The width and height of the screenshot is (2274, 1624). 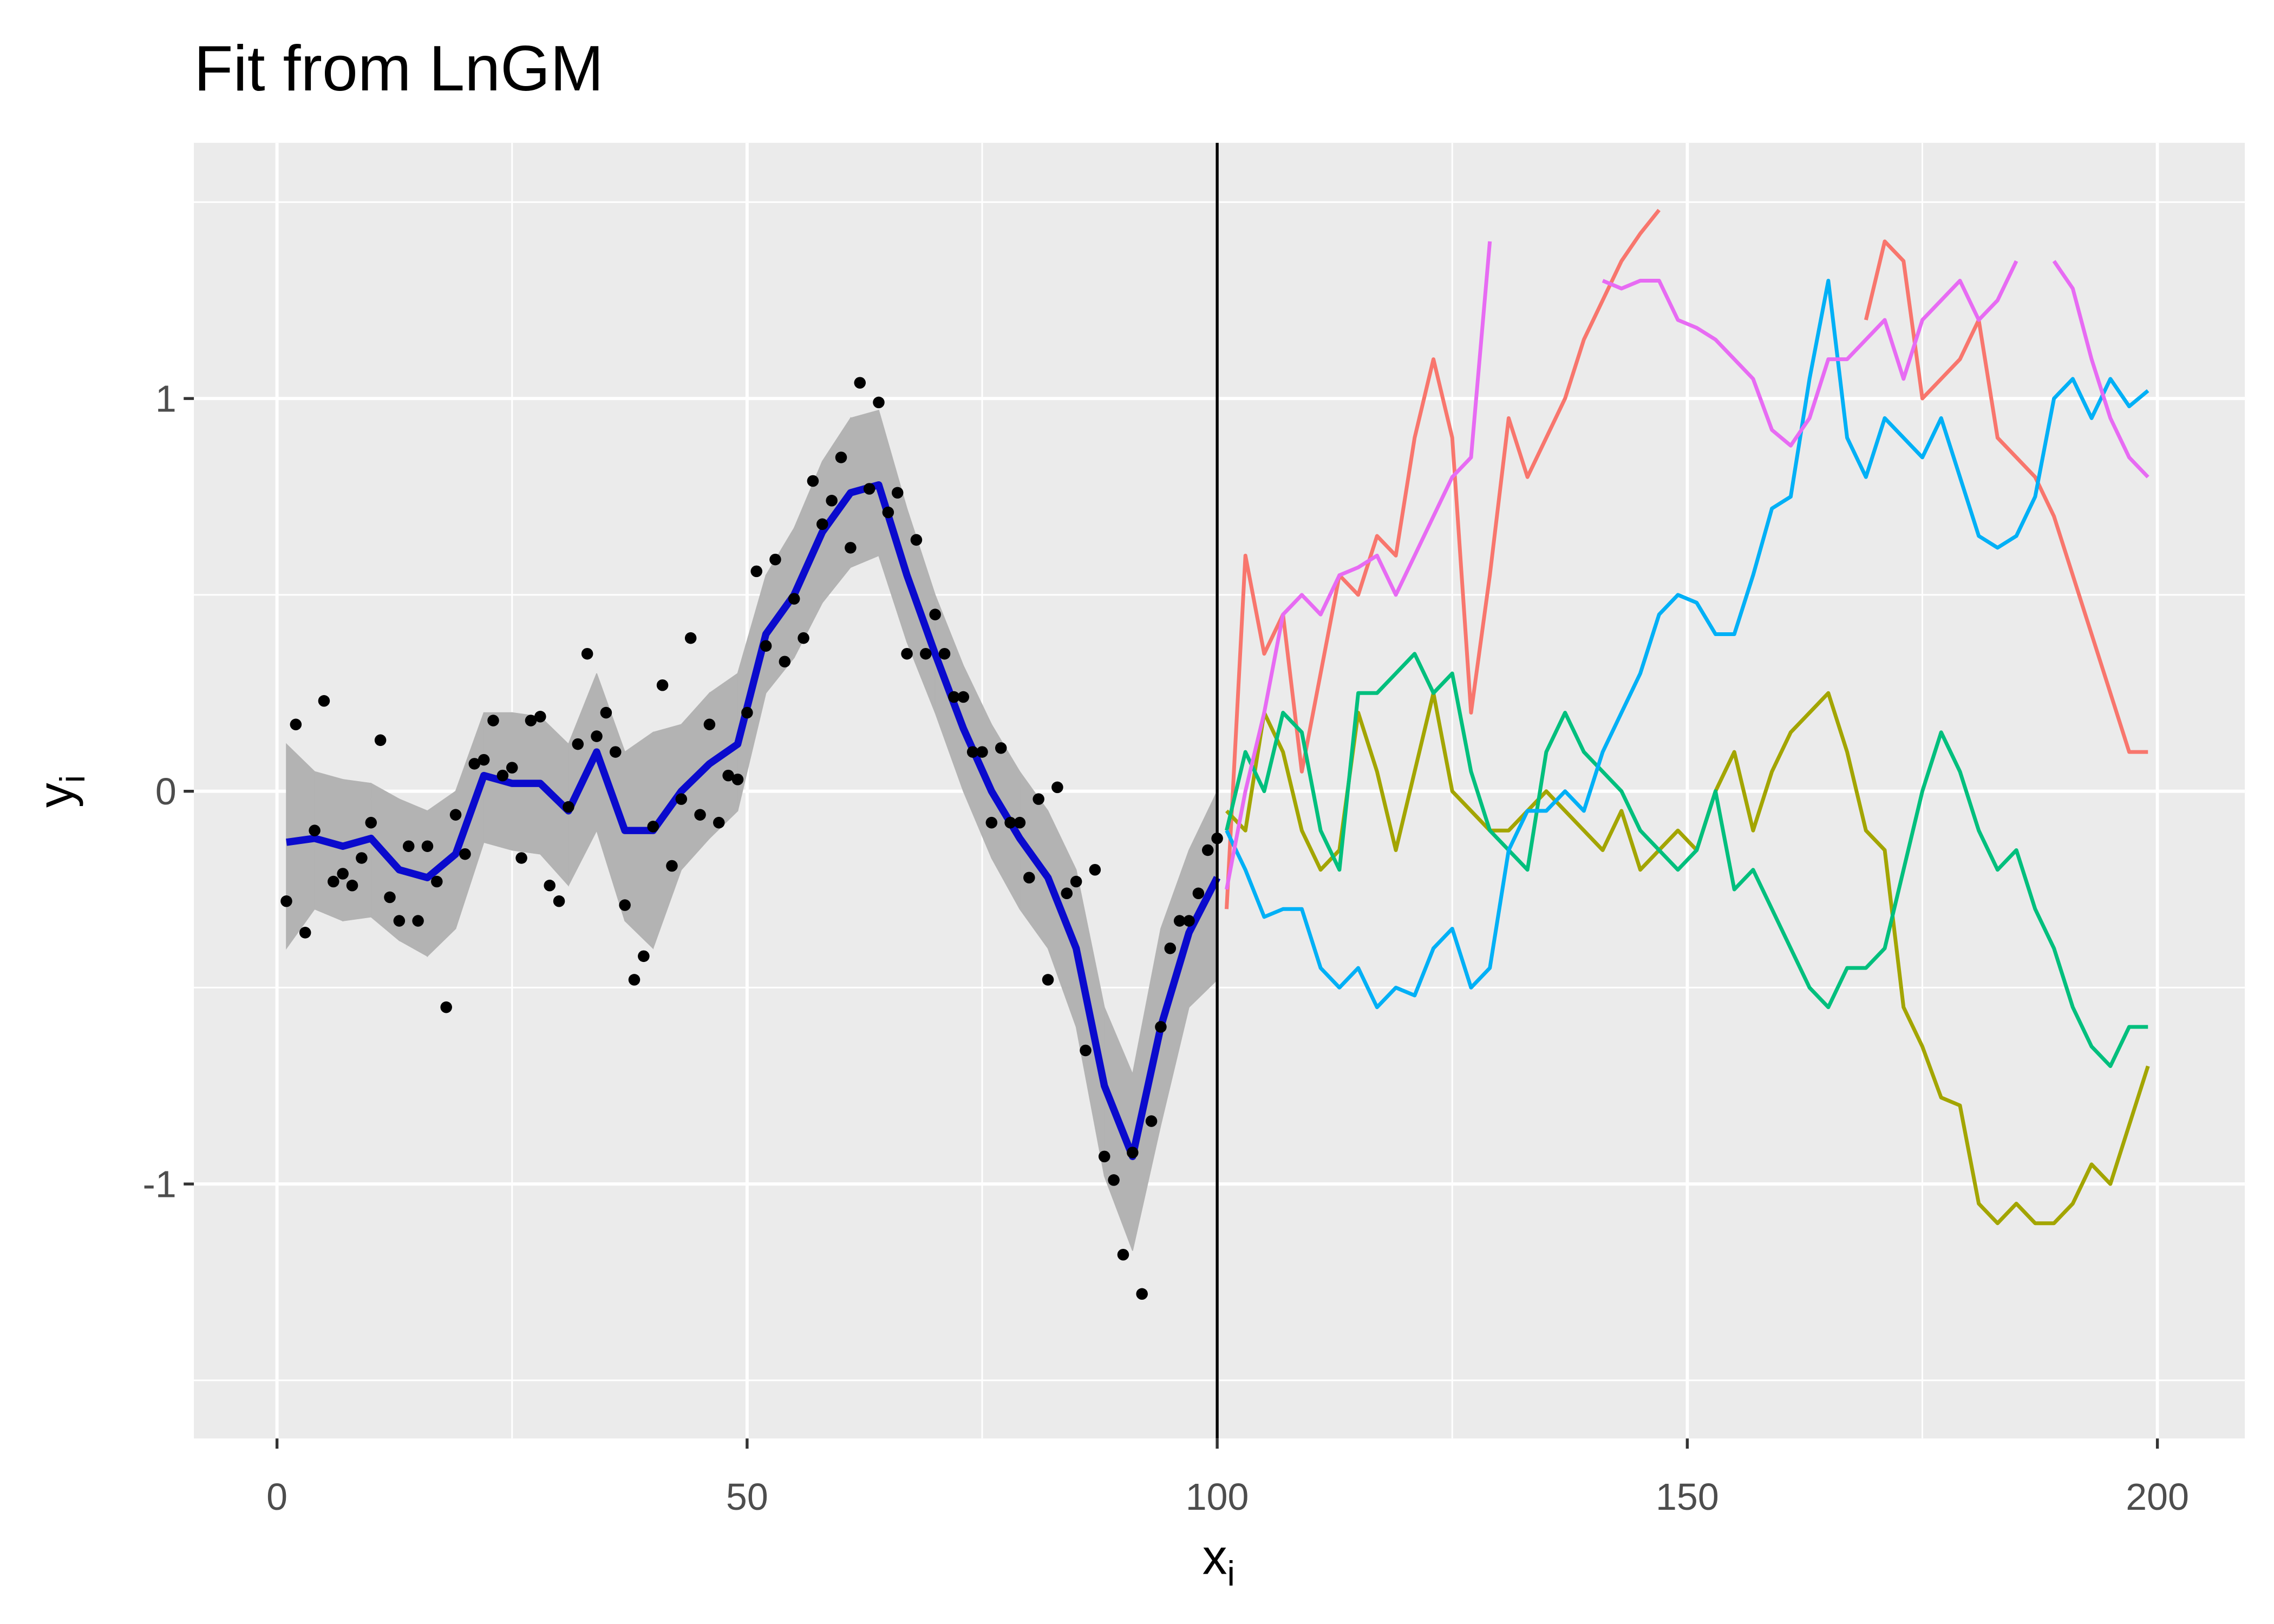 I want to click on x-tick-label: 200, so click(x=2158, y=1497).